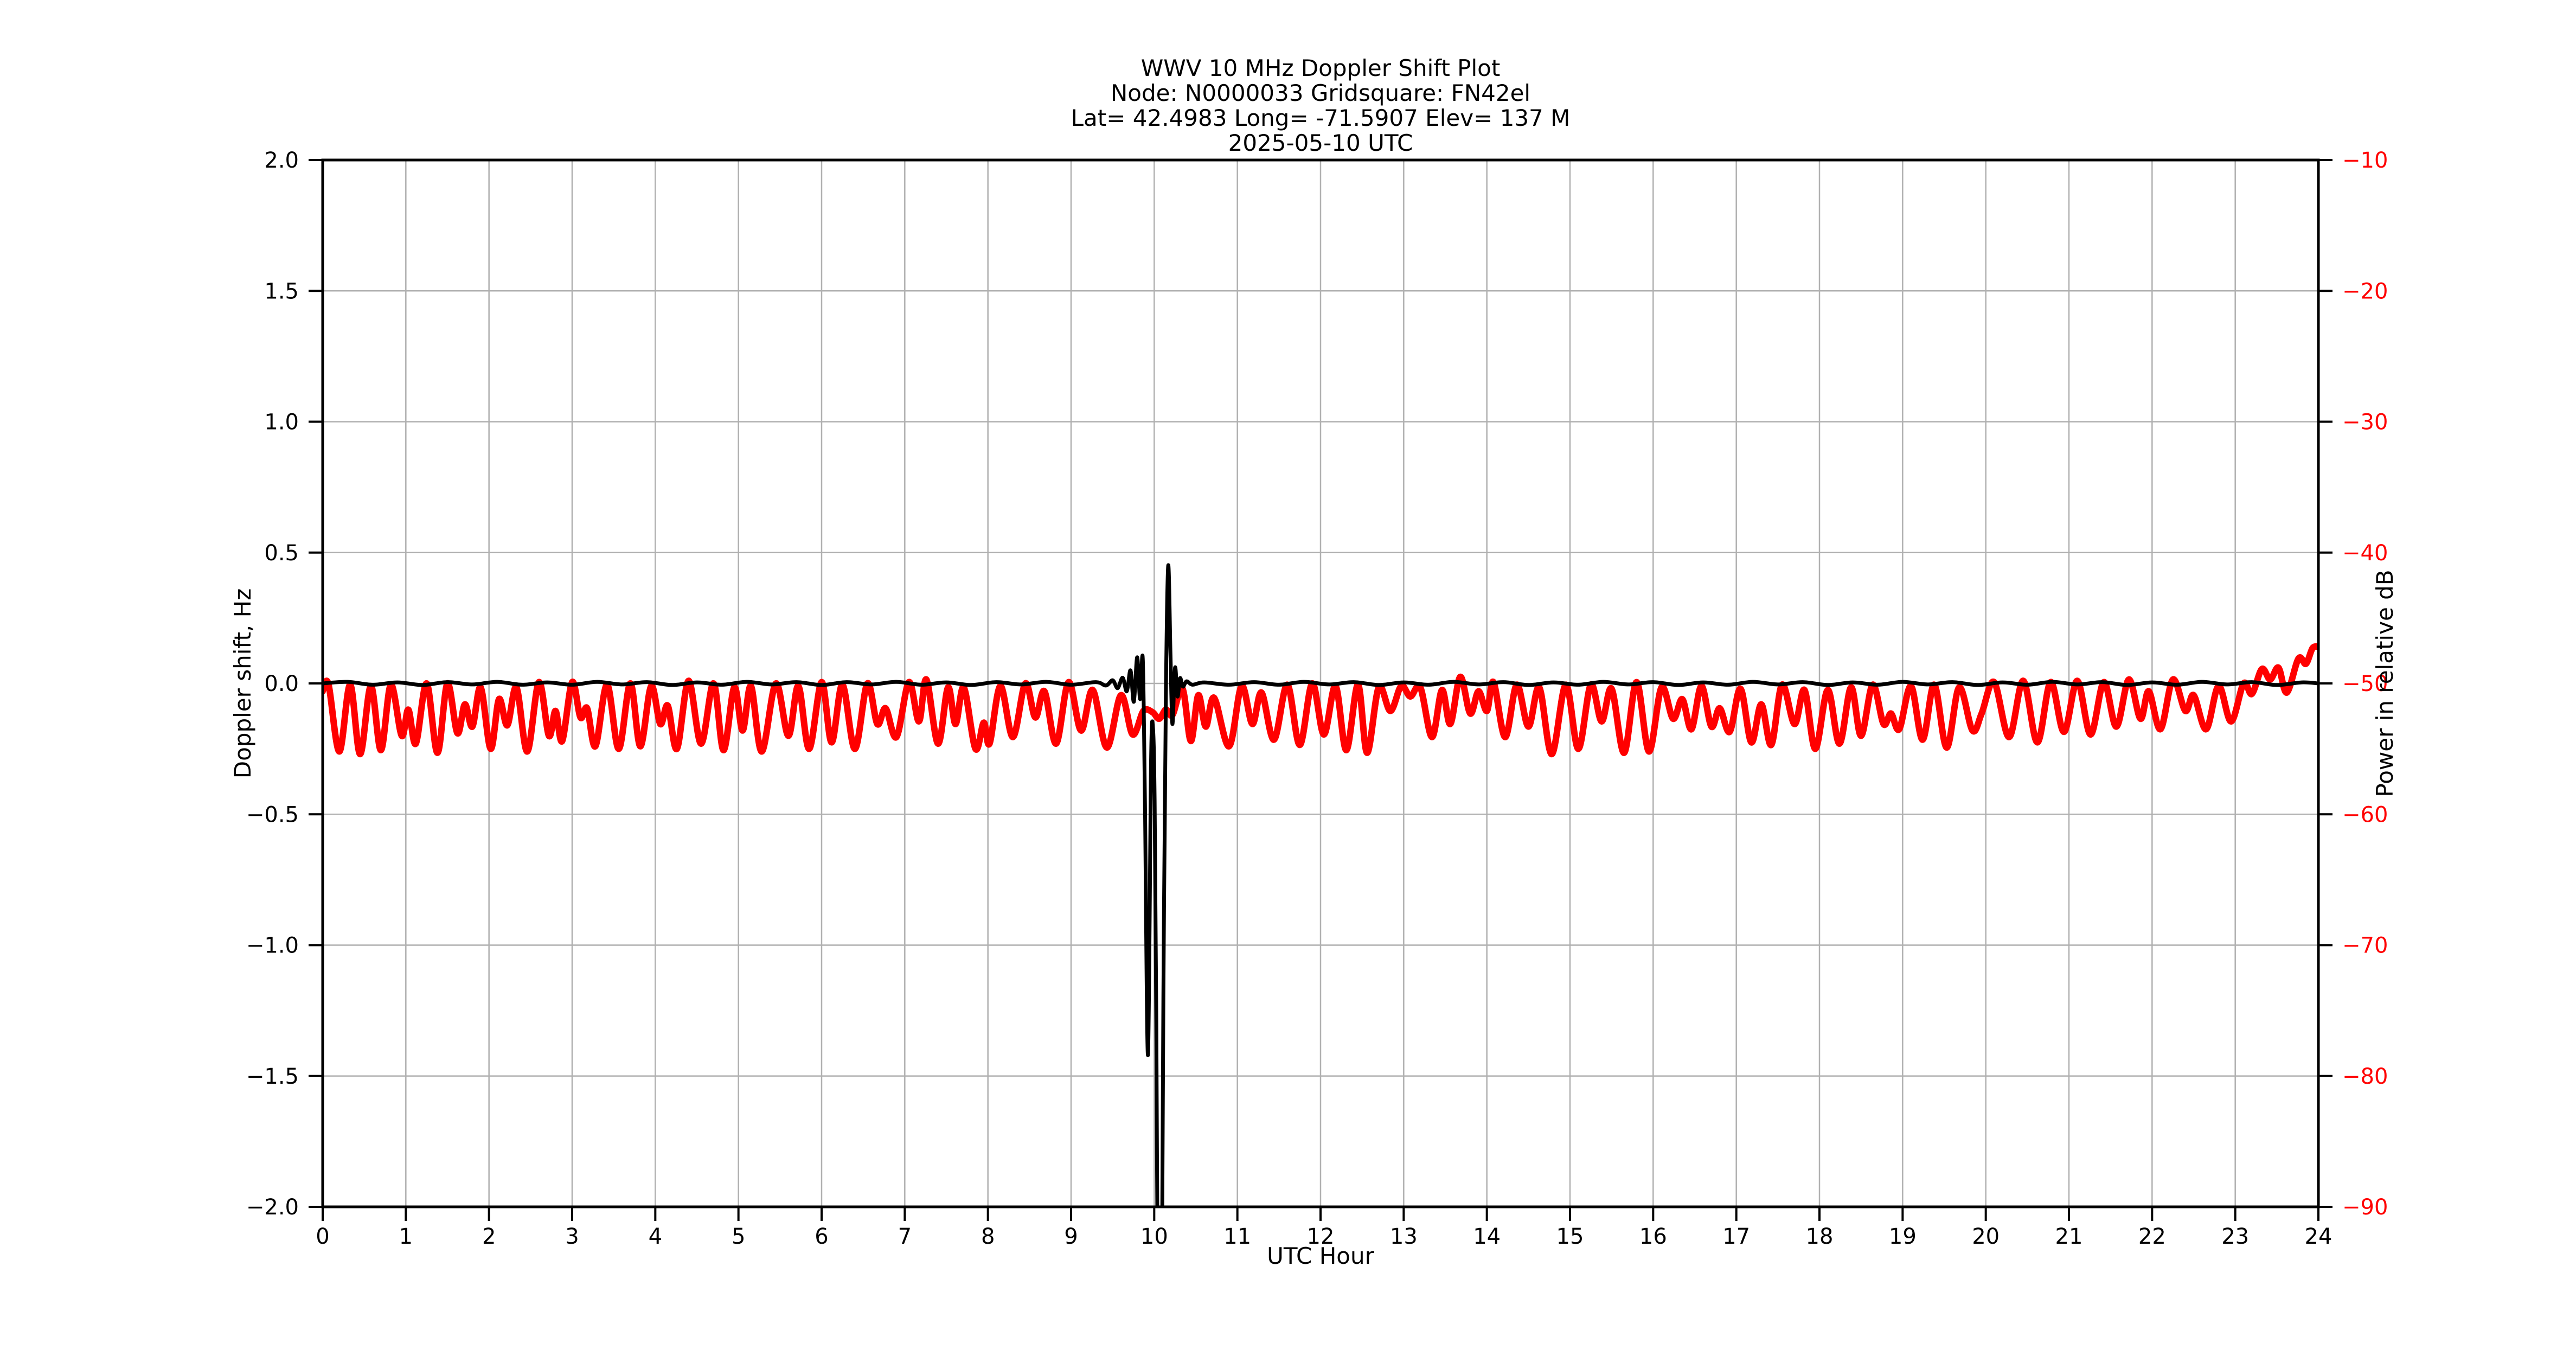 The width and height of the screenshot is (2576, 1356). Describe the element at coordinates (281, 422) in the screenshot. I see `left-tick-label: 1.0` at that location.